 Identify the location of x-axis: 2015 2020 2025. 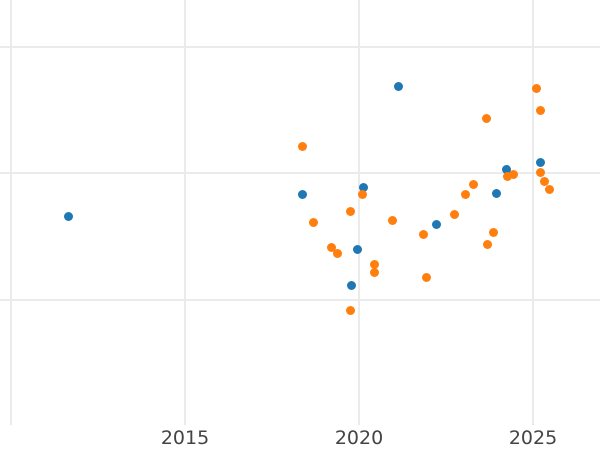
(300, 438).